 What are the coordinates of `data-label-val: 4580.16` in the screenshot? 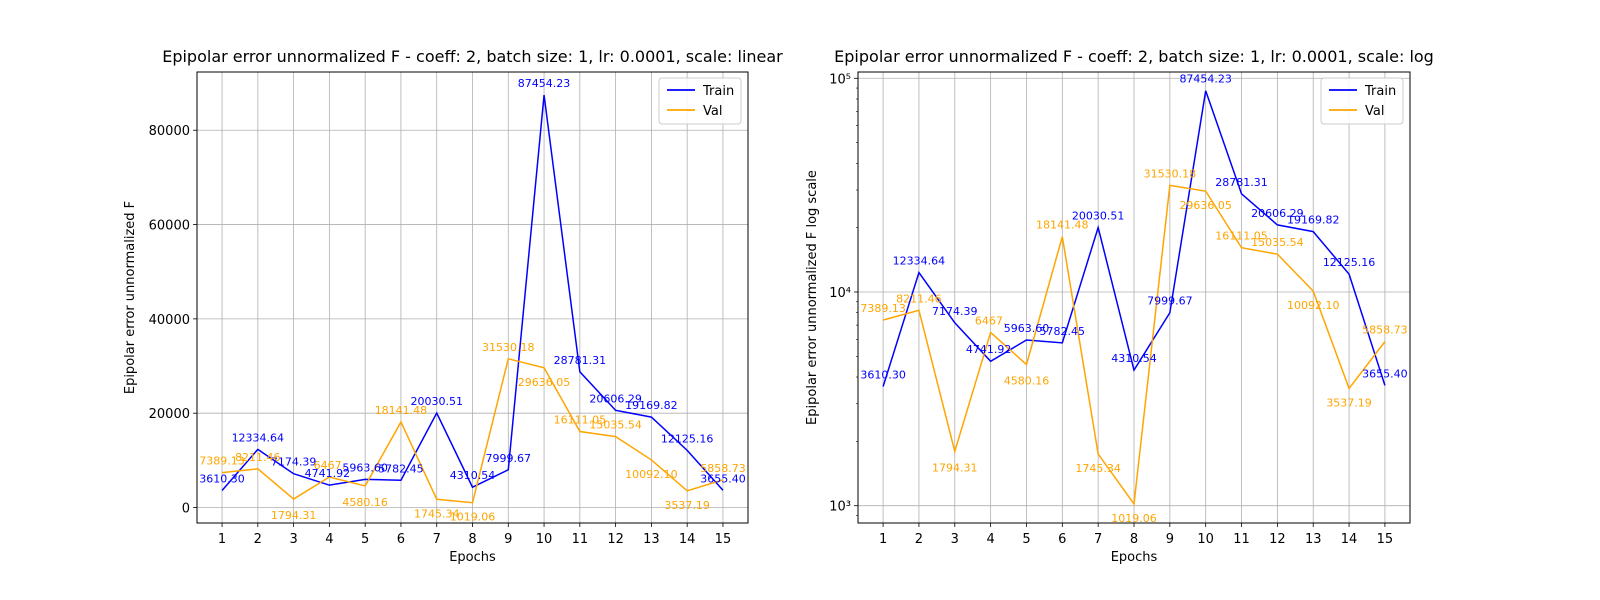 It's located at (365, 502).